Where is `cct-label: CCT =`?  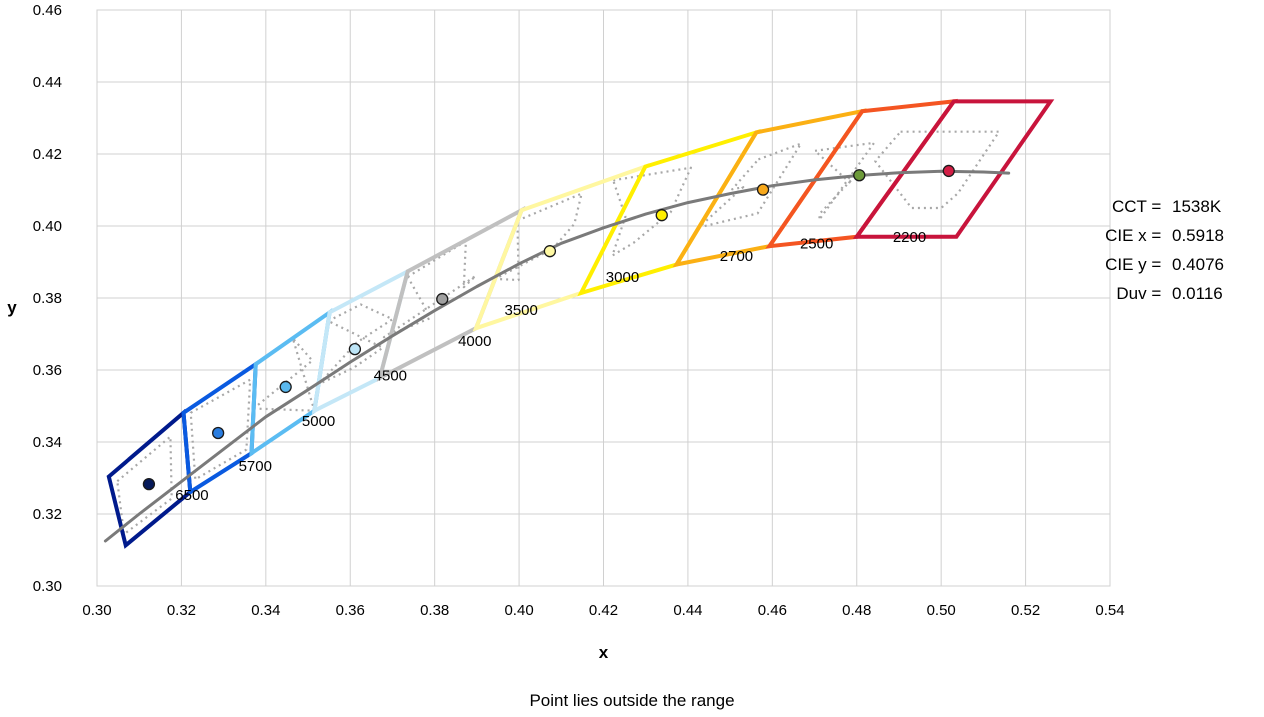 cct-label: CCT = is located at coordinates (1138, 206).